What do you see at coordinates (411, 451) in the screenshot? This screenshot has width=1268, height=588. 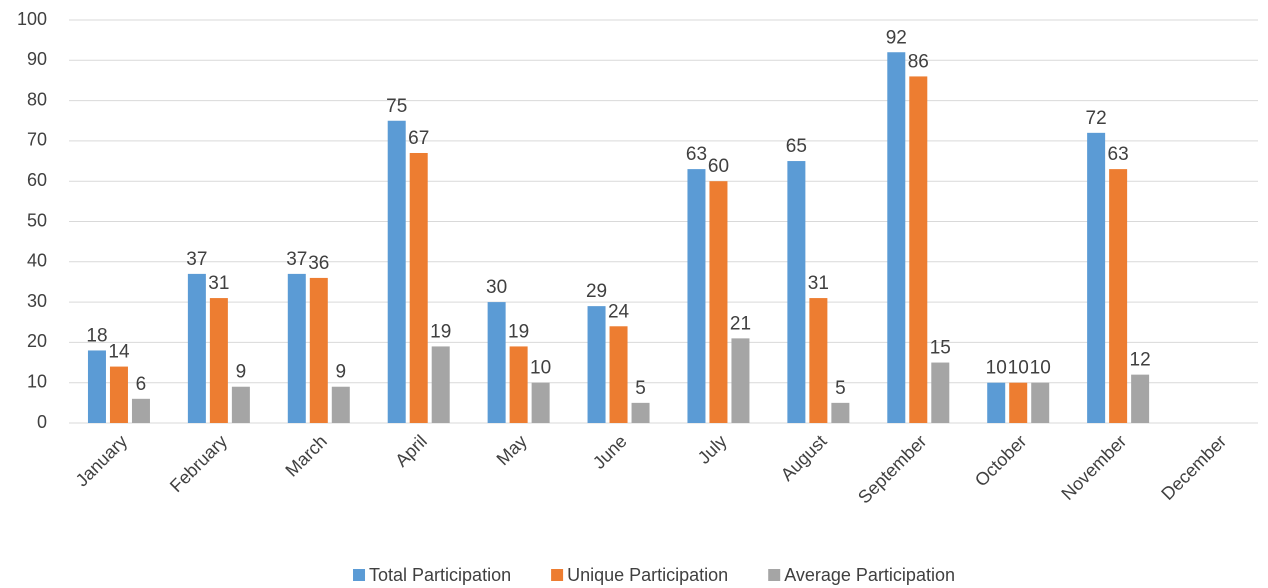 I see `x-tick-label: April` at bounding box center [411, 451].